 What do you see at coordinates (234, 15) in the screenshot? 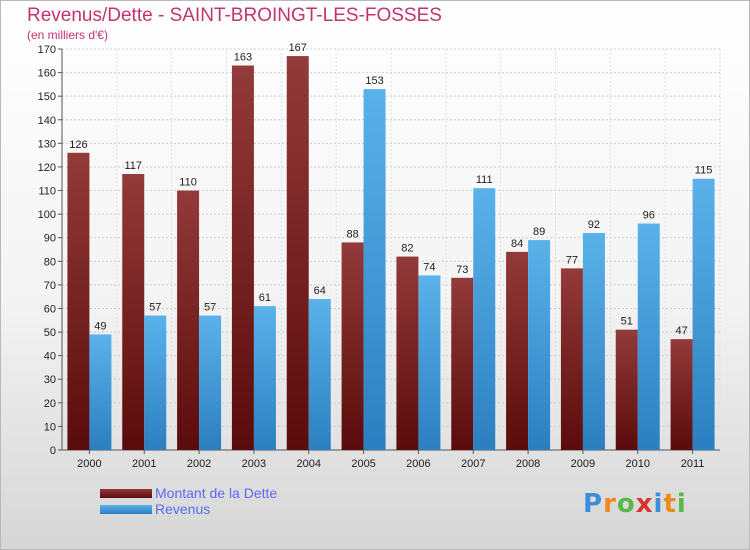
I see `chart-title: Revenus/Dette - SAINT-BROINGT-LES-FOSSES` at bounding box center [234, 15].